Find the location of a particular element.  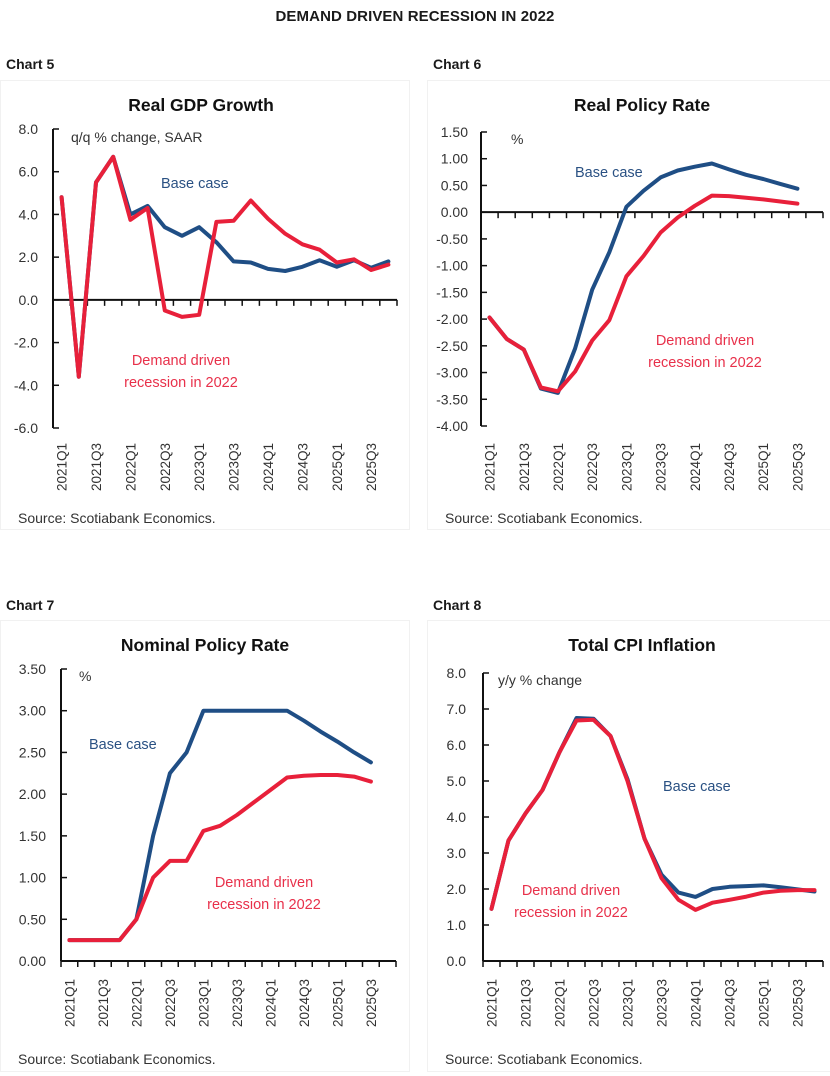

y-tick-label: -4.00 is located at coordinates (452, 426).